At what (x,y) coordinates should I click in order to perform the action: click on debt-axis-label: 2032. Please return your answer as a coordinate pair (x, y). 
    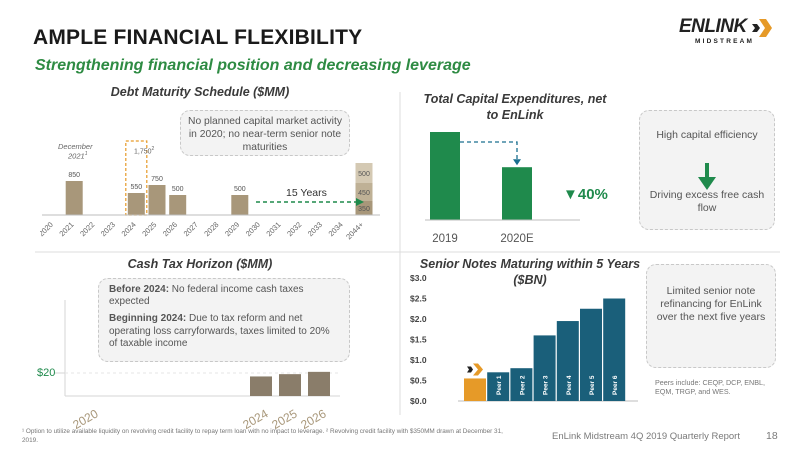
    Looking at the image, I should click on (294, 229).